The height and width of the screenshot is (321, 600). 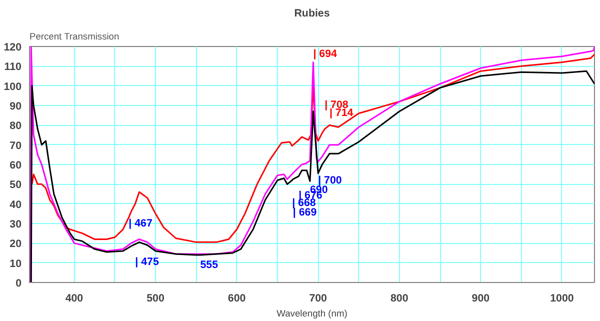 I want to click on x-tick-label: 400, so click(x=74, y=298).